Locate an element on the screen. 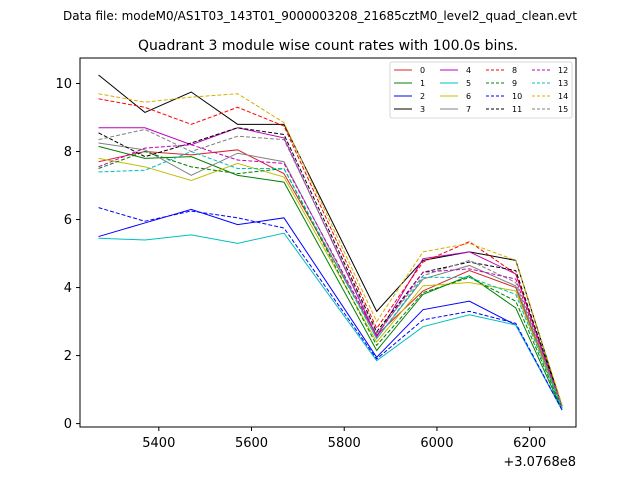 Image resolution: width=640 pixels, height=480 pixels. legend-label-2: 2 is located at coordinates (422, 96).